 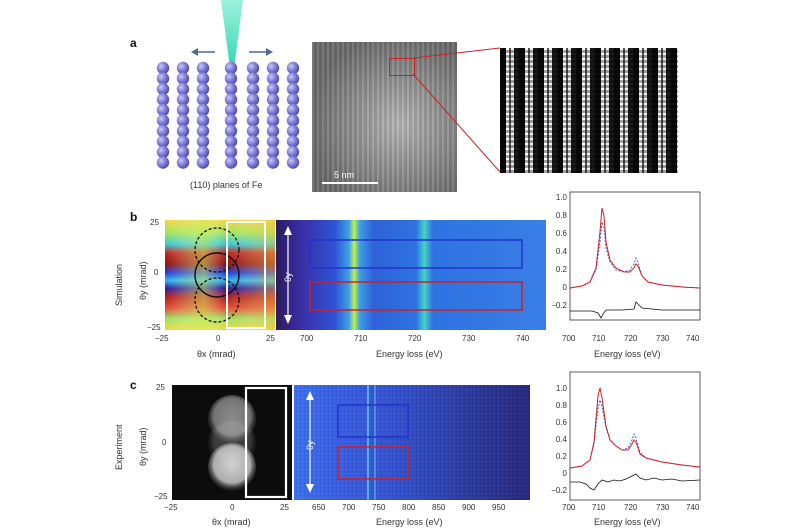 What do you see at coordinates (402, 67) in the screenshot?
I see `zoom-region-box` at bounding box center [402, 67].